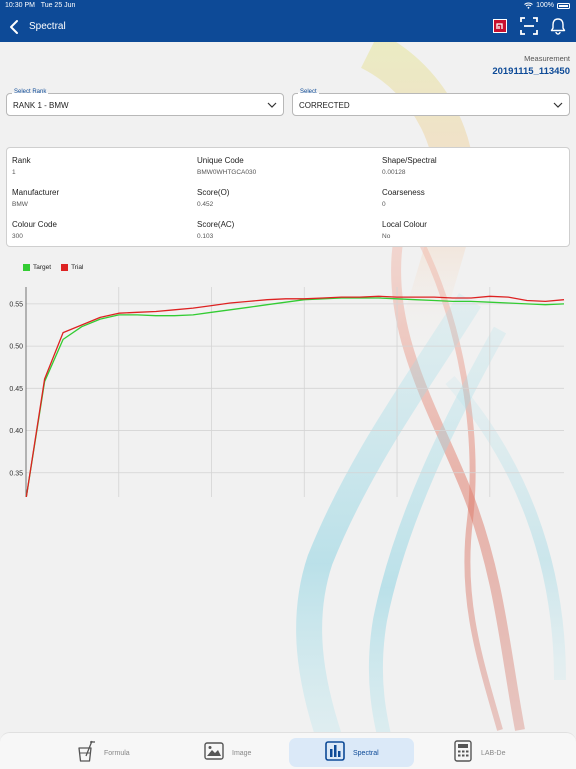  I want to click on wifi-icon, so click(528, 5).